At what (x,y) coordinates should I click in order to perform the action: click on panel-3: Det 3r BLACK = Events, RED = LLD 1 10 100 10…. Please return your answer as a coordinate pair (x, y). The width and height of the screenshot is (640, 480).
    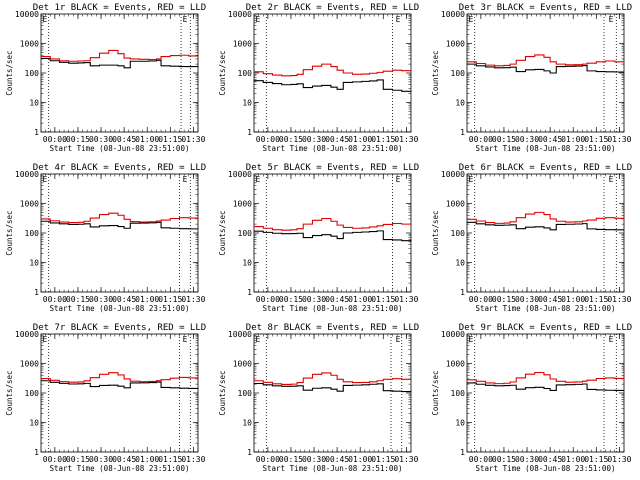
    Looking at the image, I should click on (531, 78).